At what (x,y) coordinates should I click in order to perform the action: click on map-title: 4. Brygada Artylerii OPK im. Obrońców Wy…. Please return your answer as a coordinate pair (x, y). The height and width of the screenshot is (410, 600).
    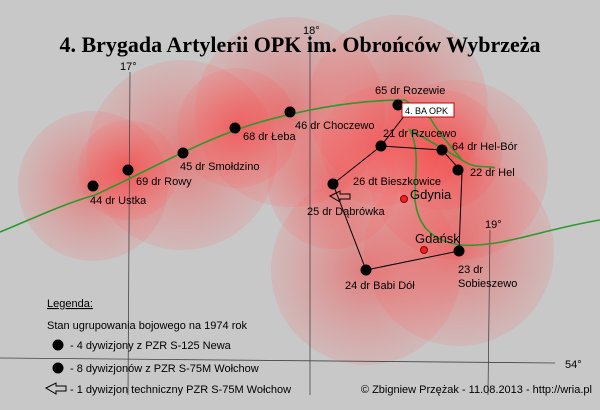
    Looking at the image, I should click on (299, 44).